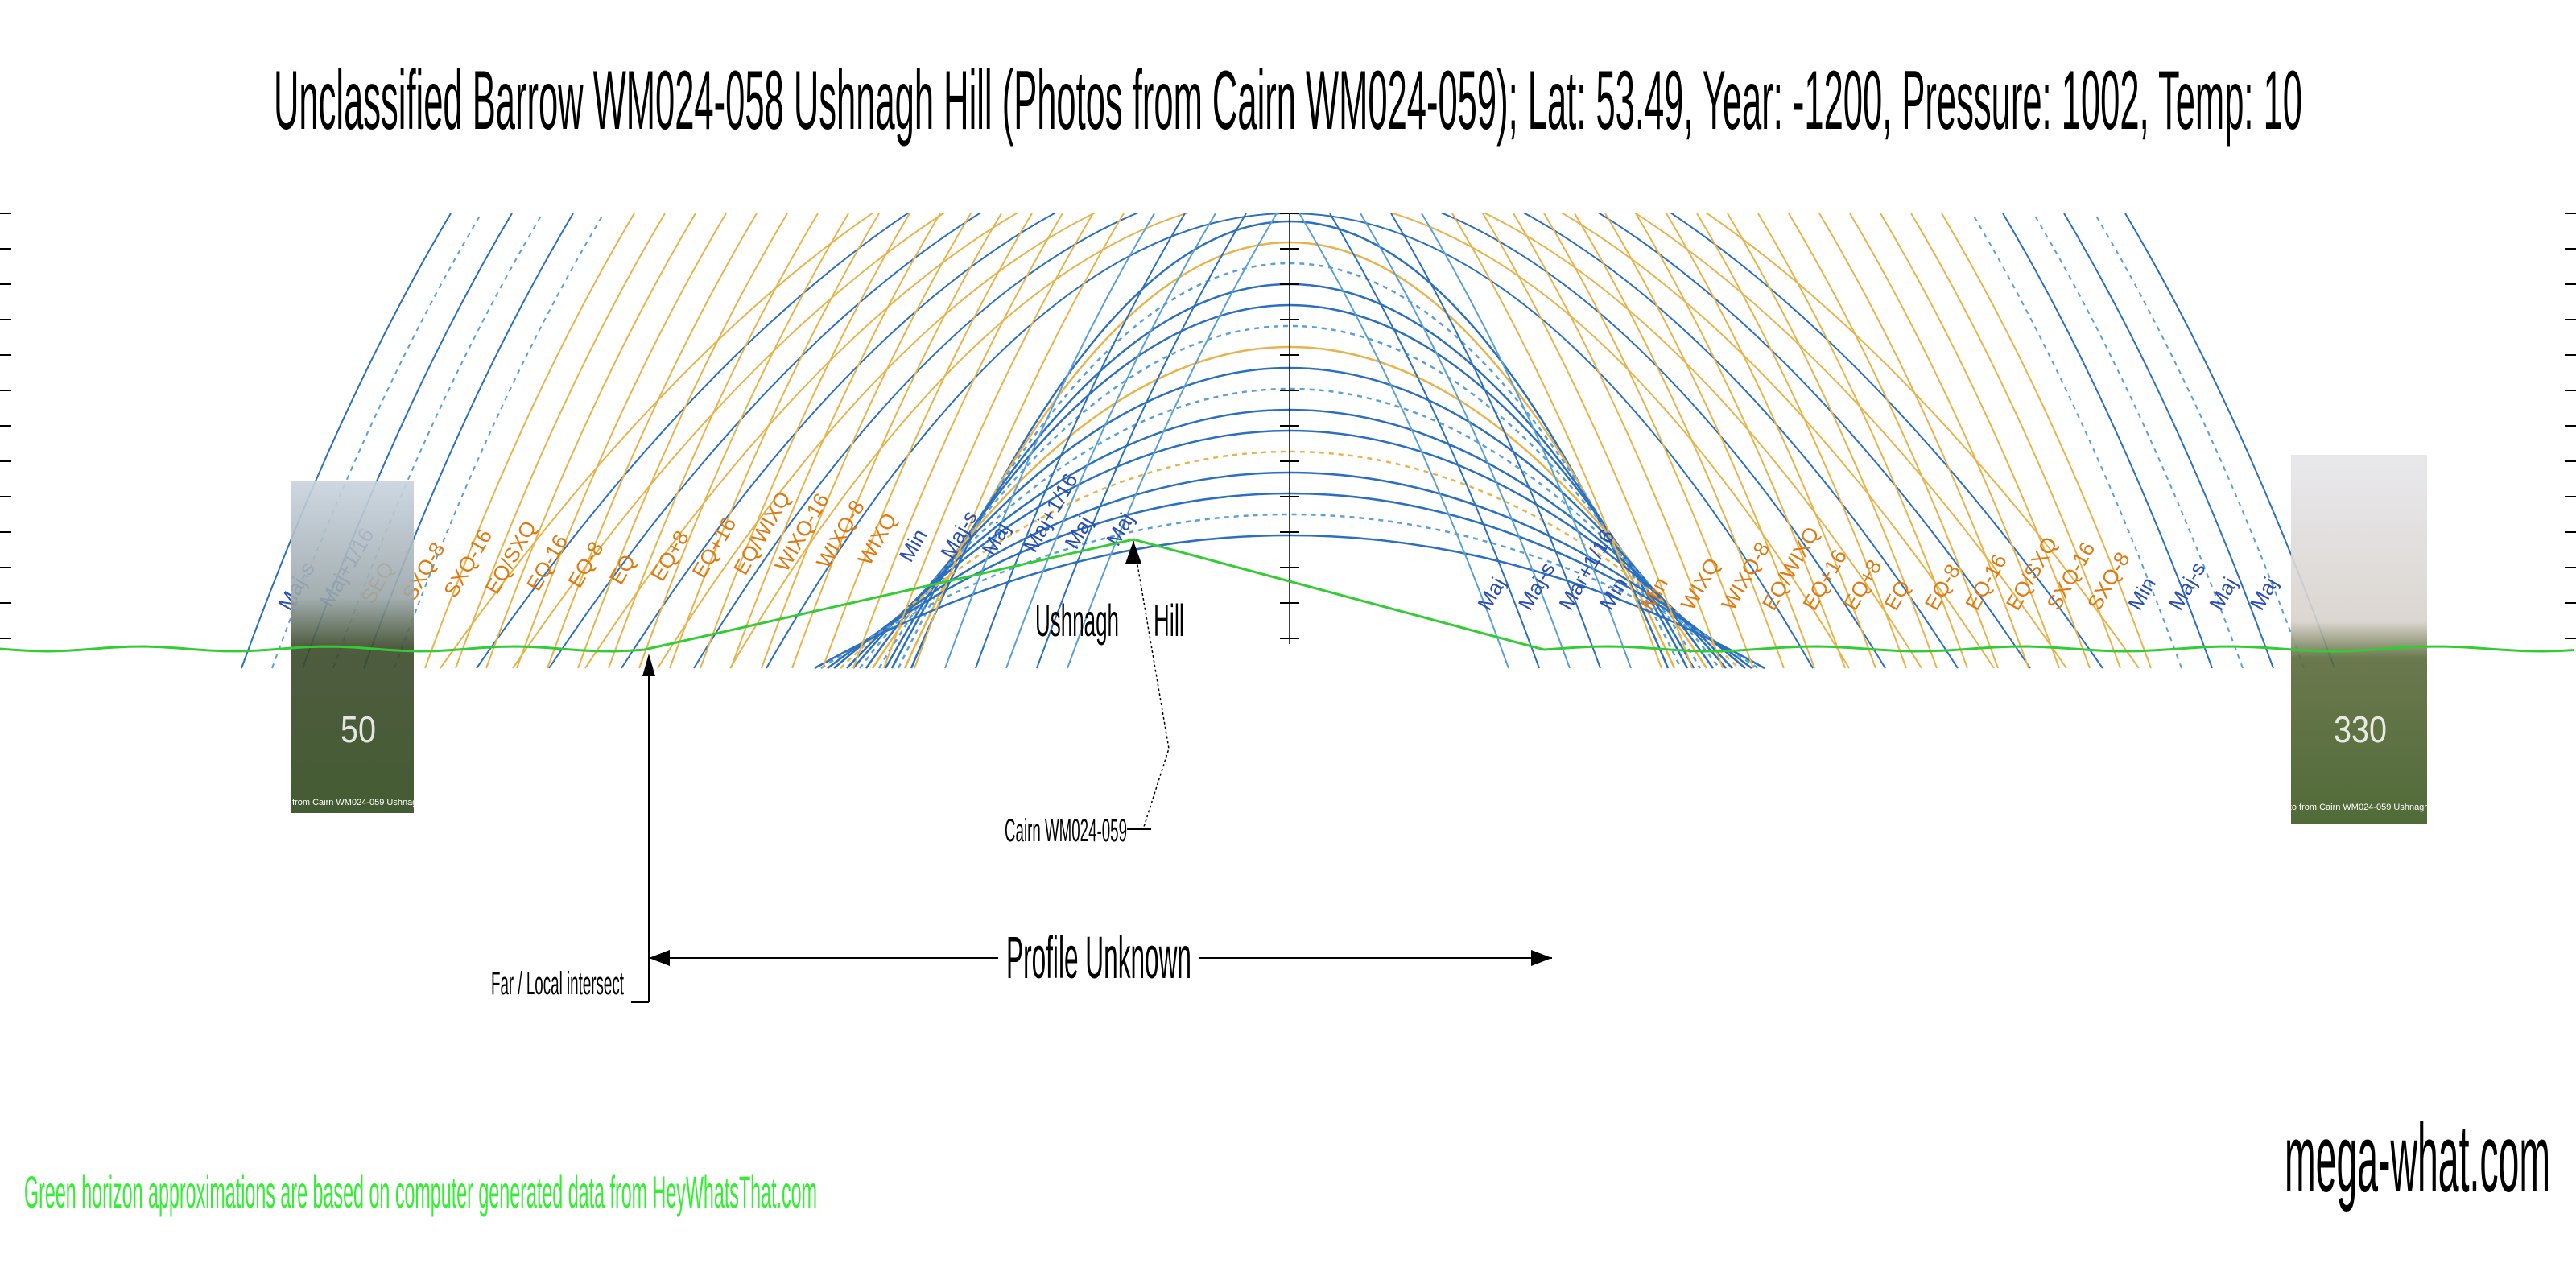  Describe the element at coordinates (670, 555) in the screenshot. I see `arc-label: EQ+8` at that location.